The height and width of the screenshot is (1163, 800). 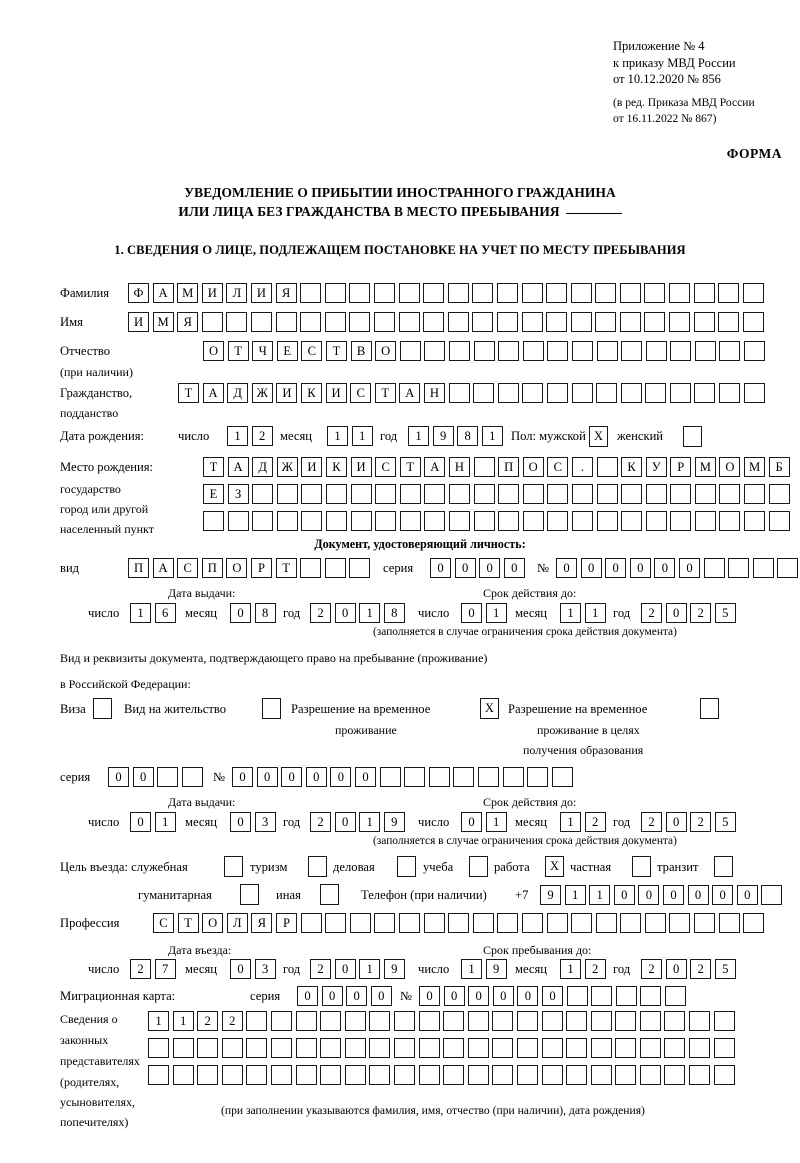 What do you see at coordinates (779, 467) in the screenshot?
I see `char-cell: Б` at bounding box center [779, 467].